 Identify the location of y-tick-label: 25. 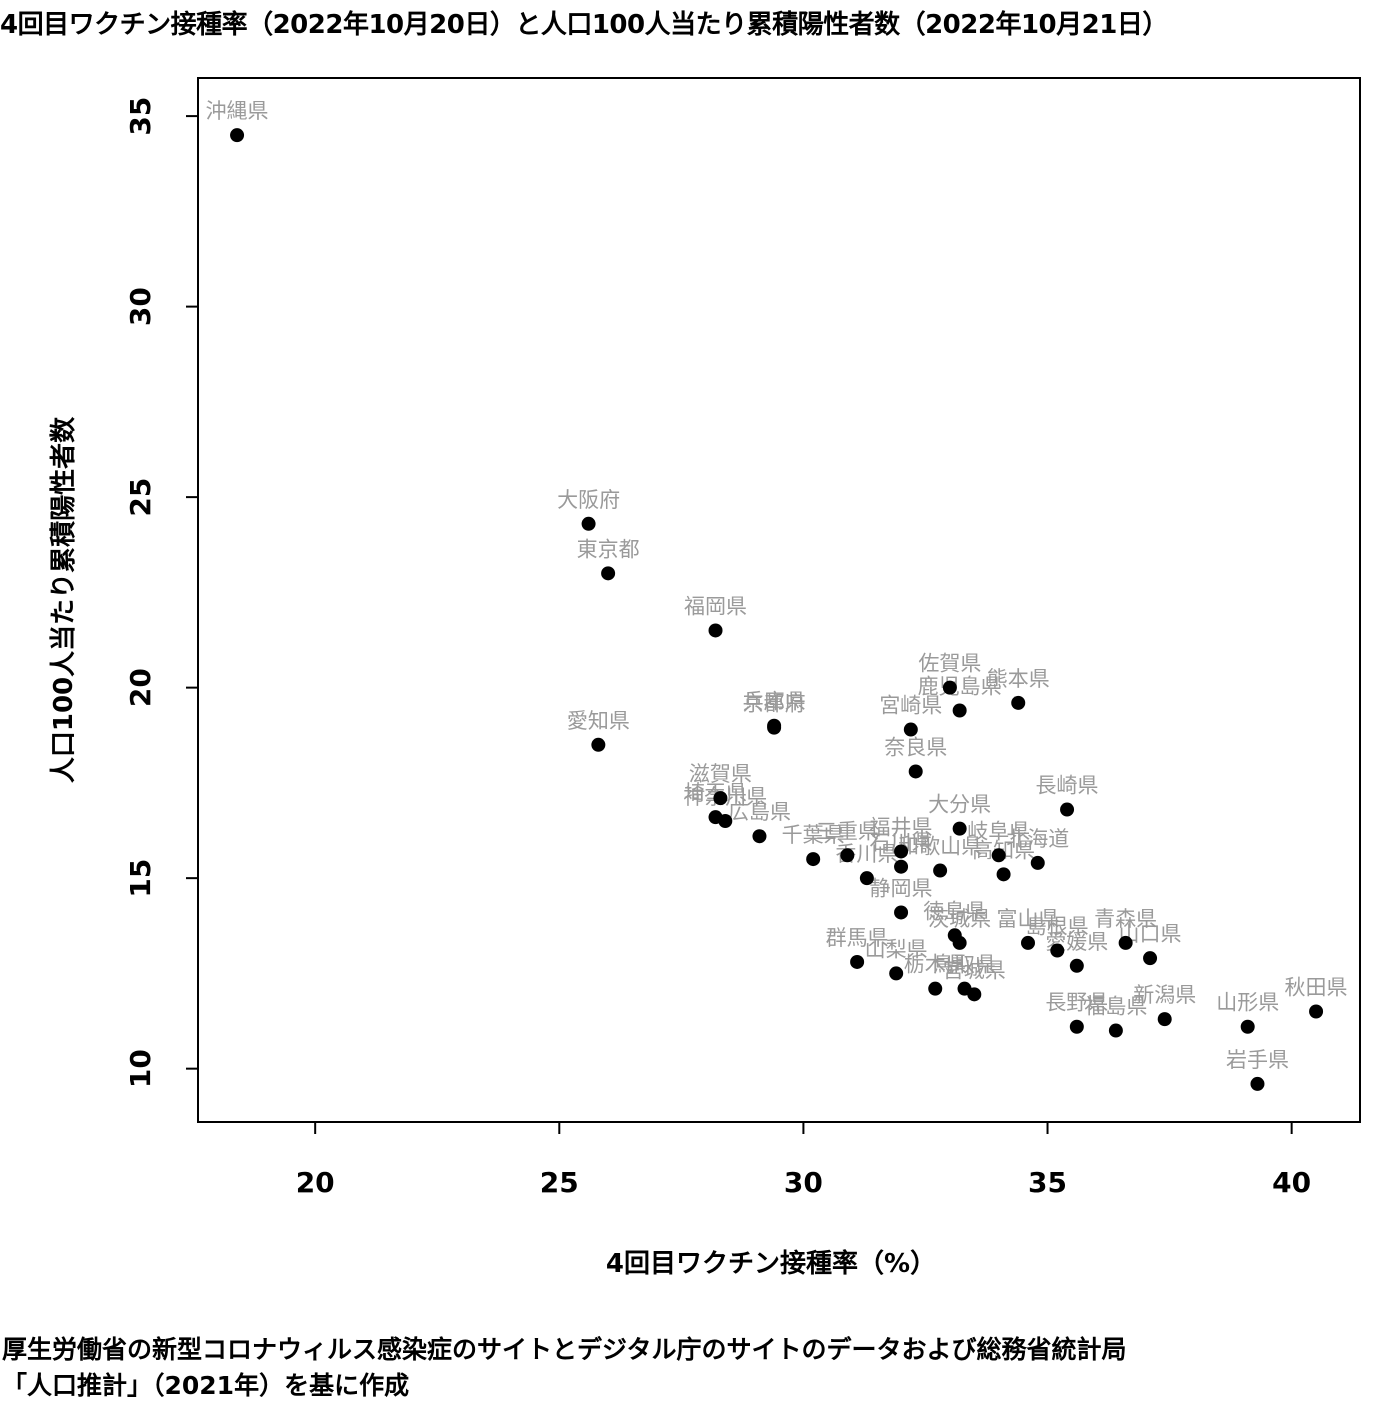
(140, 497).